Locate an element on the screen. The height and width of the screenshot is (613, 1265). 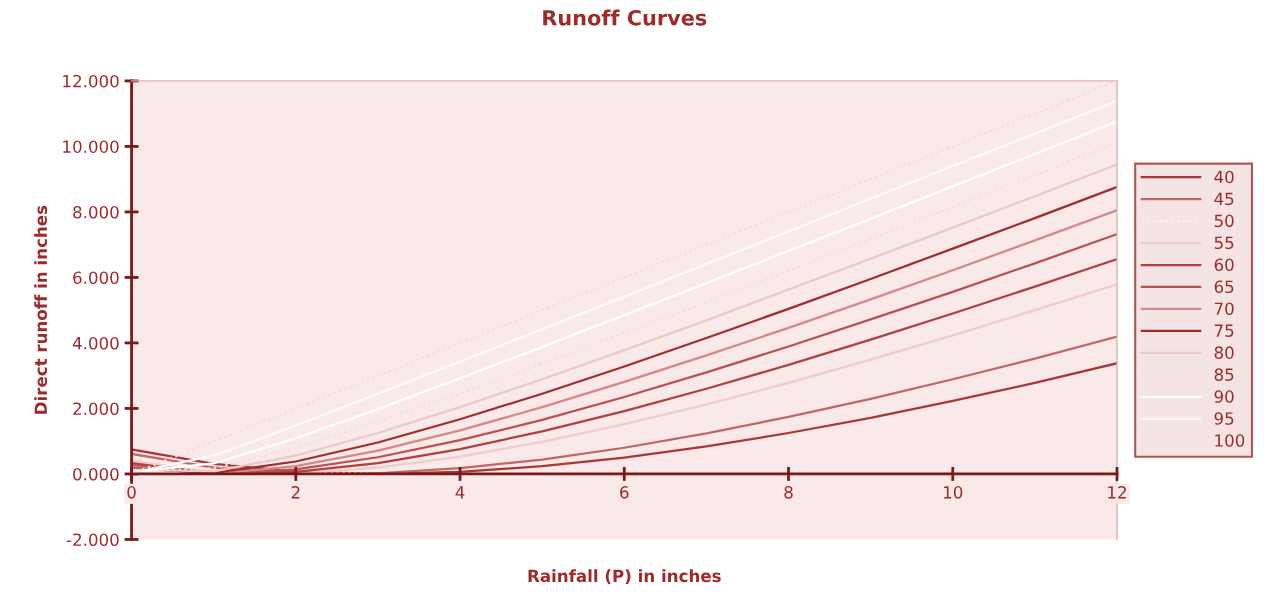
y-tick-label: 4.000 is located at coordinates (95, 343).